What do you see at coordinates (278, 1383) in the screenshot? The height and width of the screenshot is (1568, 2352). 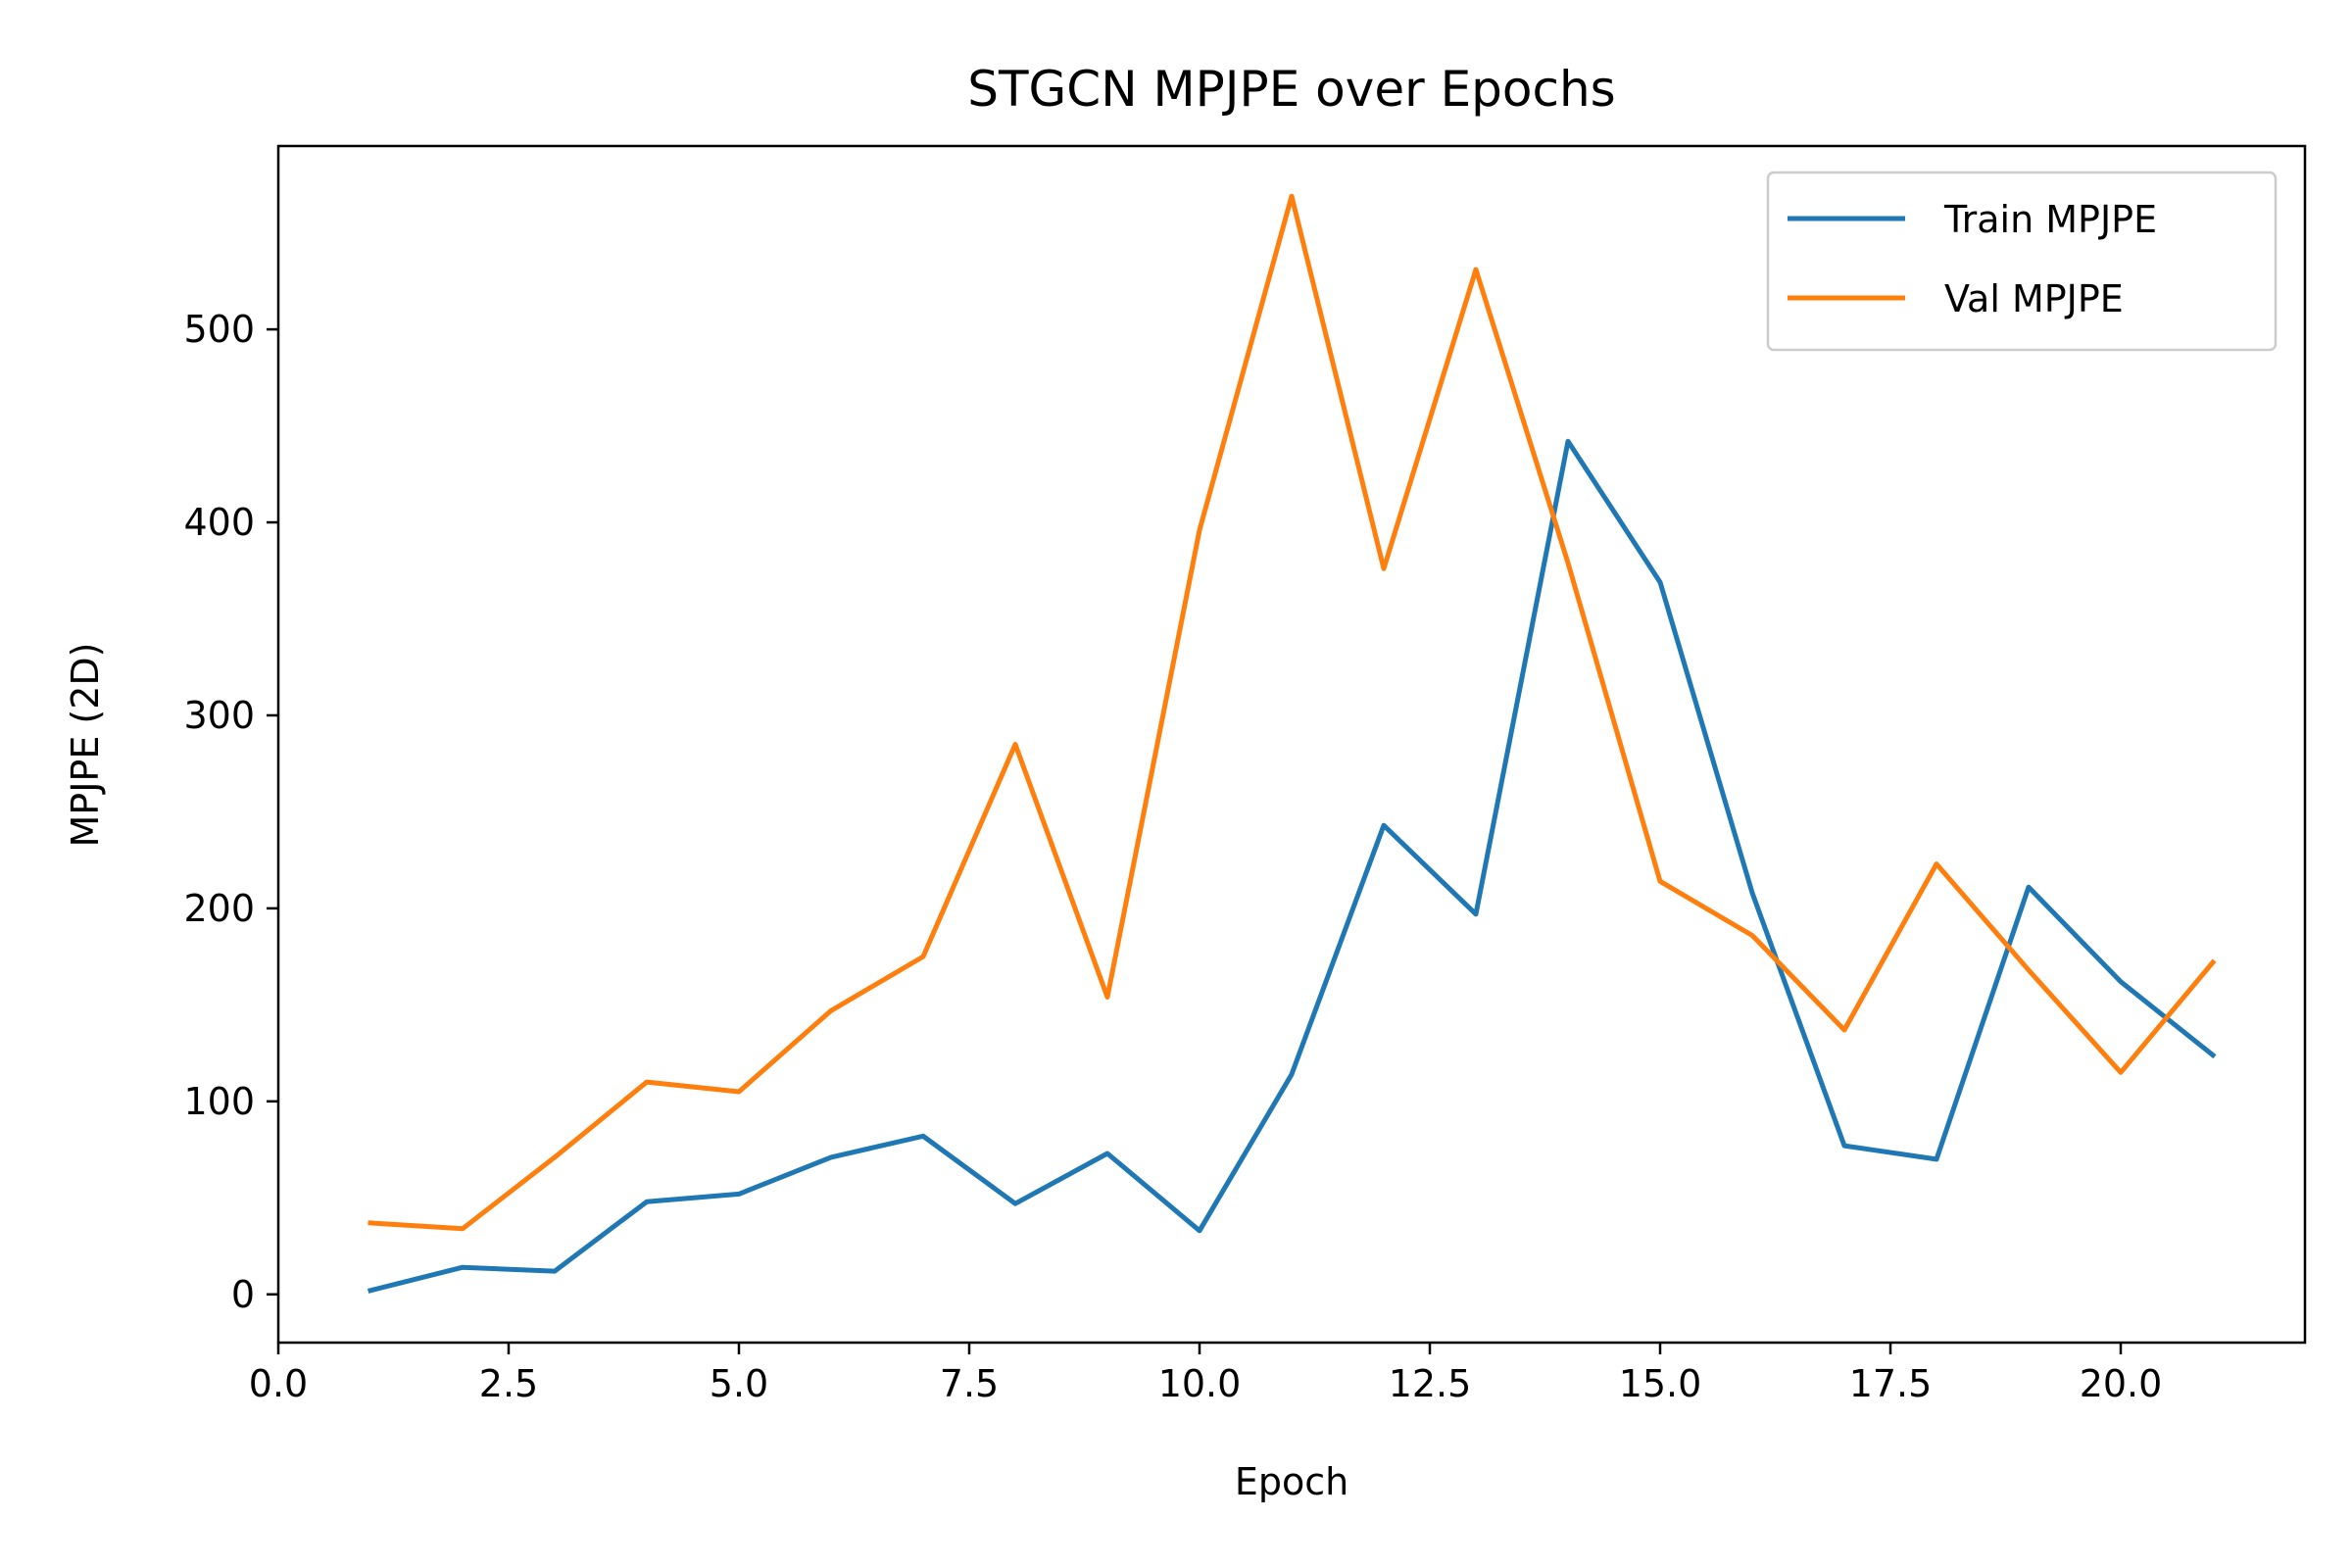 I see `x-tick-label: 0.0` at bounding box center [278, 1383].